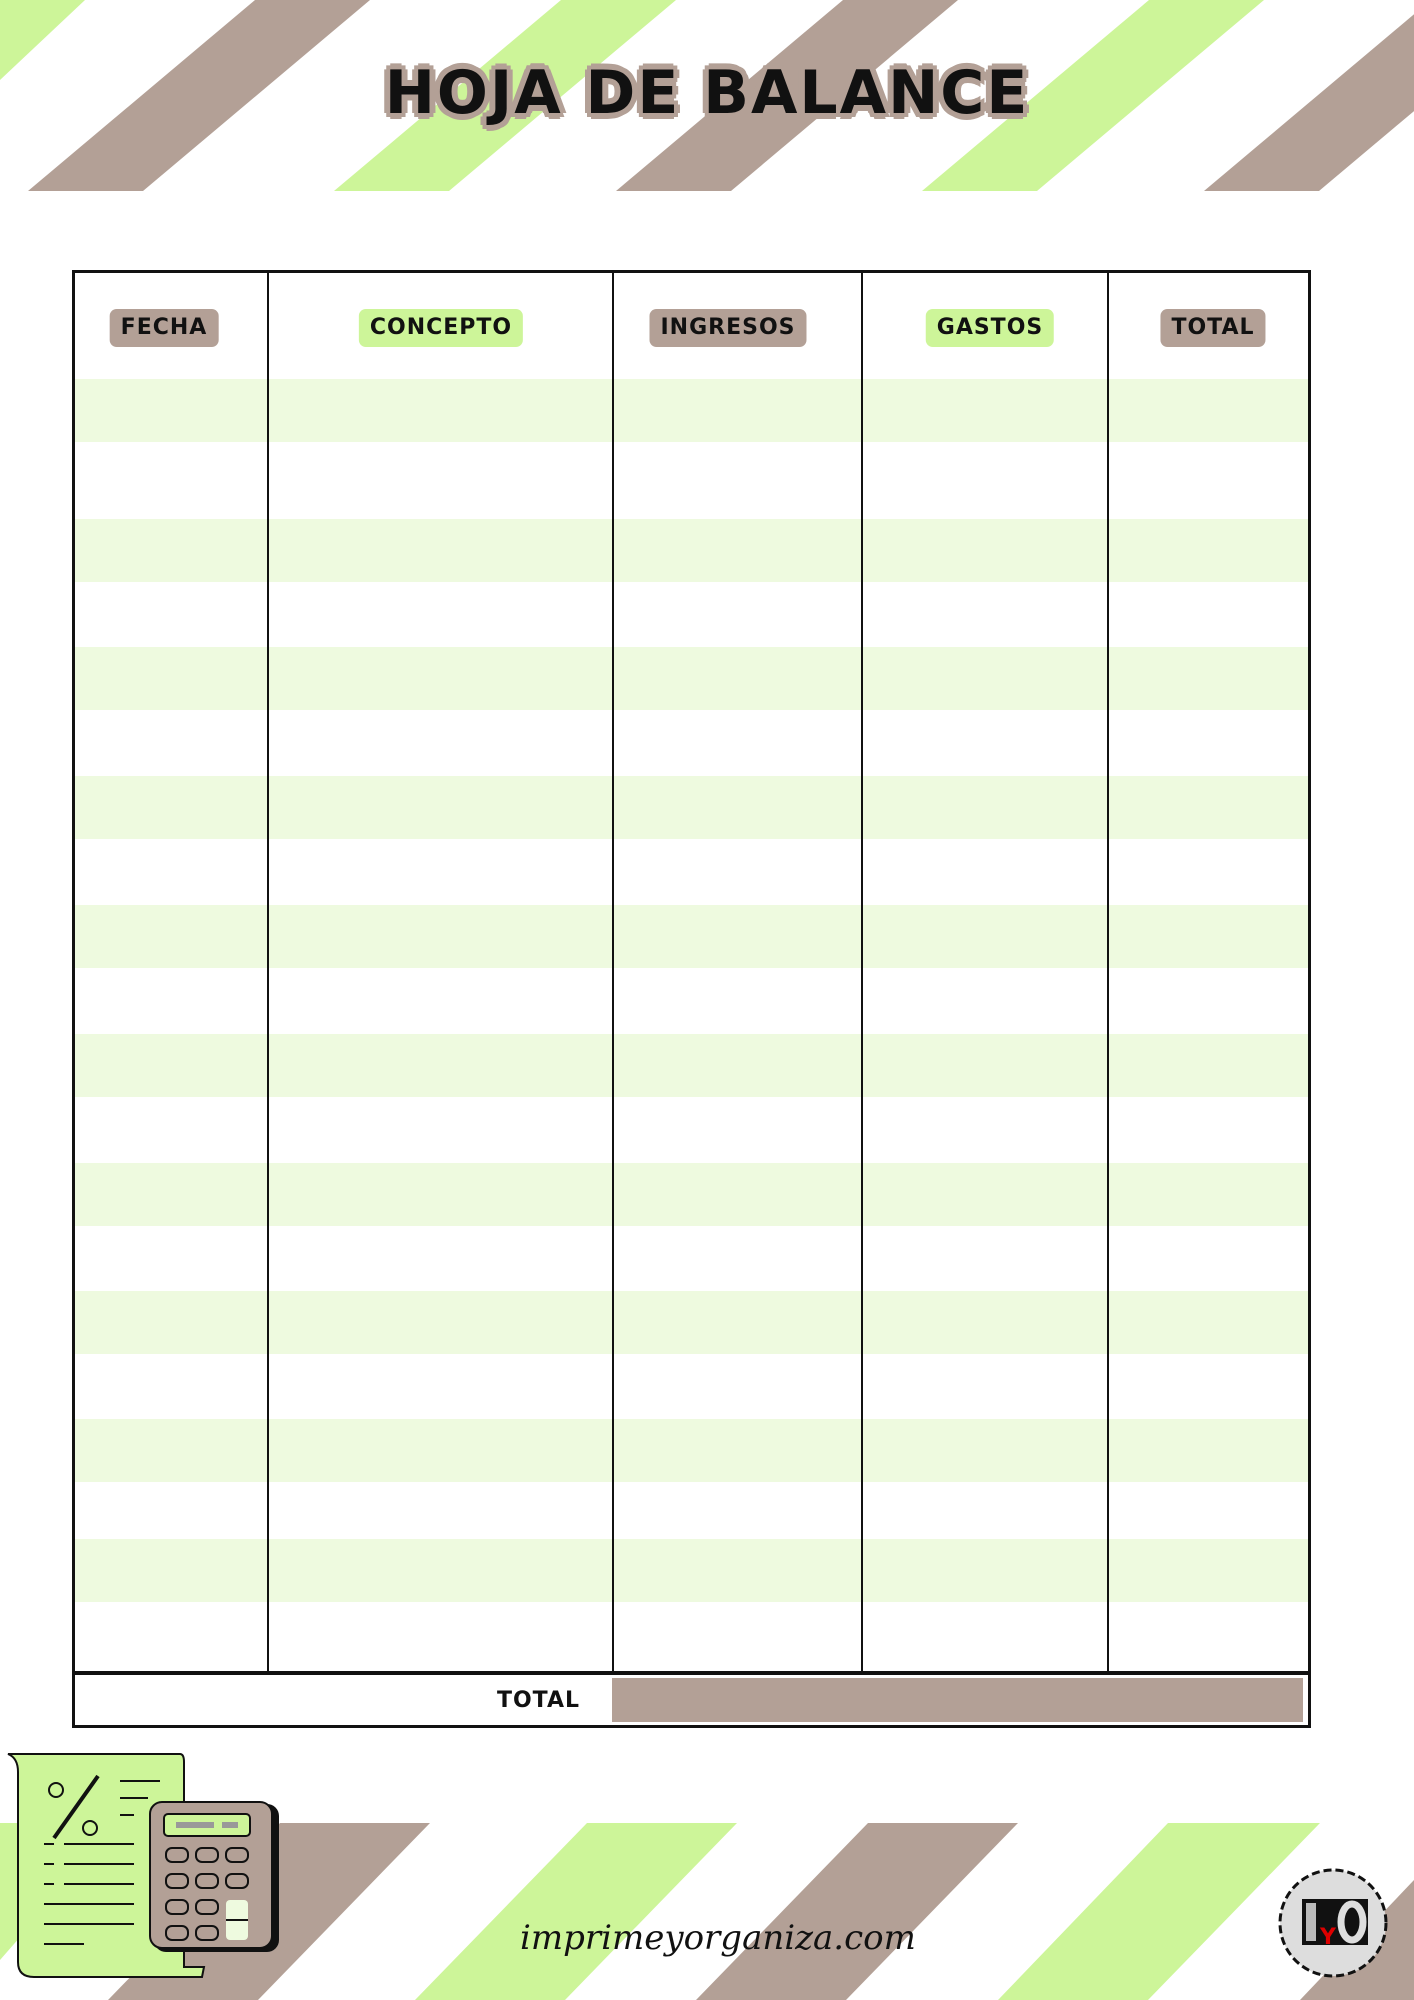 This screenshot has width=1414, height=2000. Describe the element at coordinates (728, 328) in the screenshot. I see `header-ingresos: INGRESOS` at that location.